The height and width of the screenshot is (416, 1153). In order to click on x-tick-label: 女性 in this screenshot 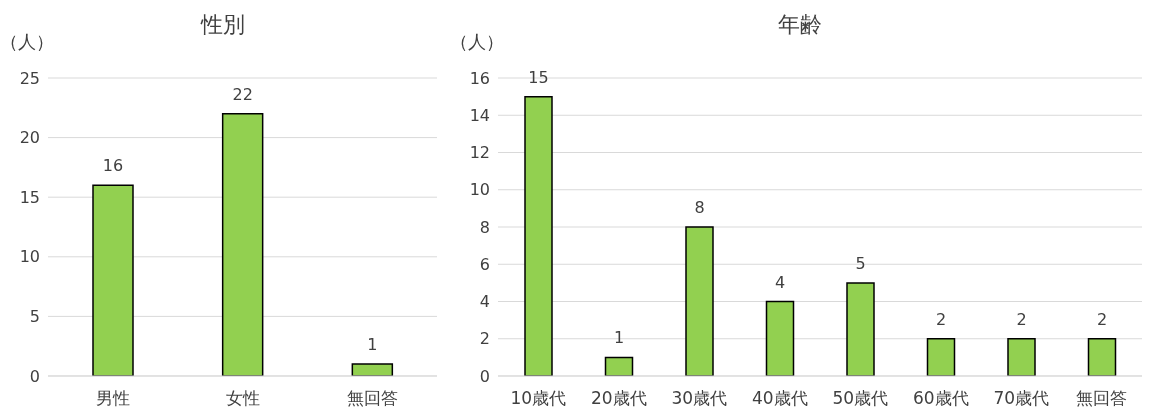, I will do `click(242, 398)`.